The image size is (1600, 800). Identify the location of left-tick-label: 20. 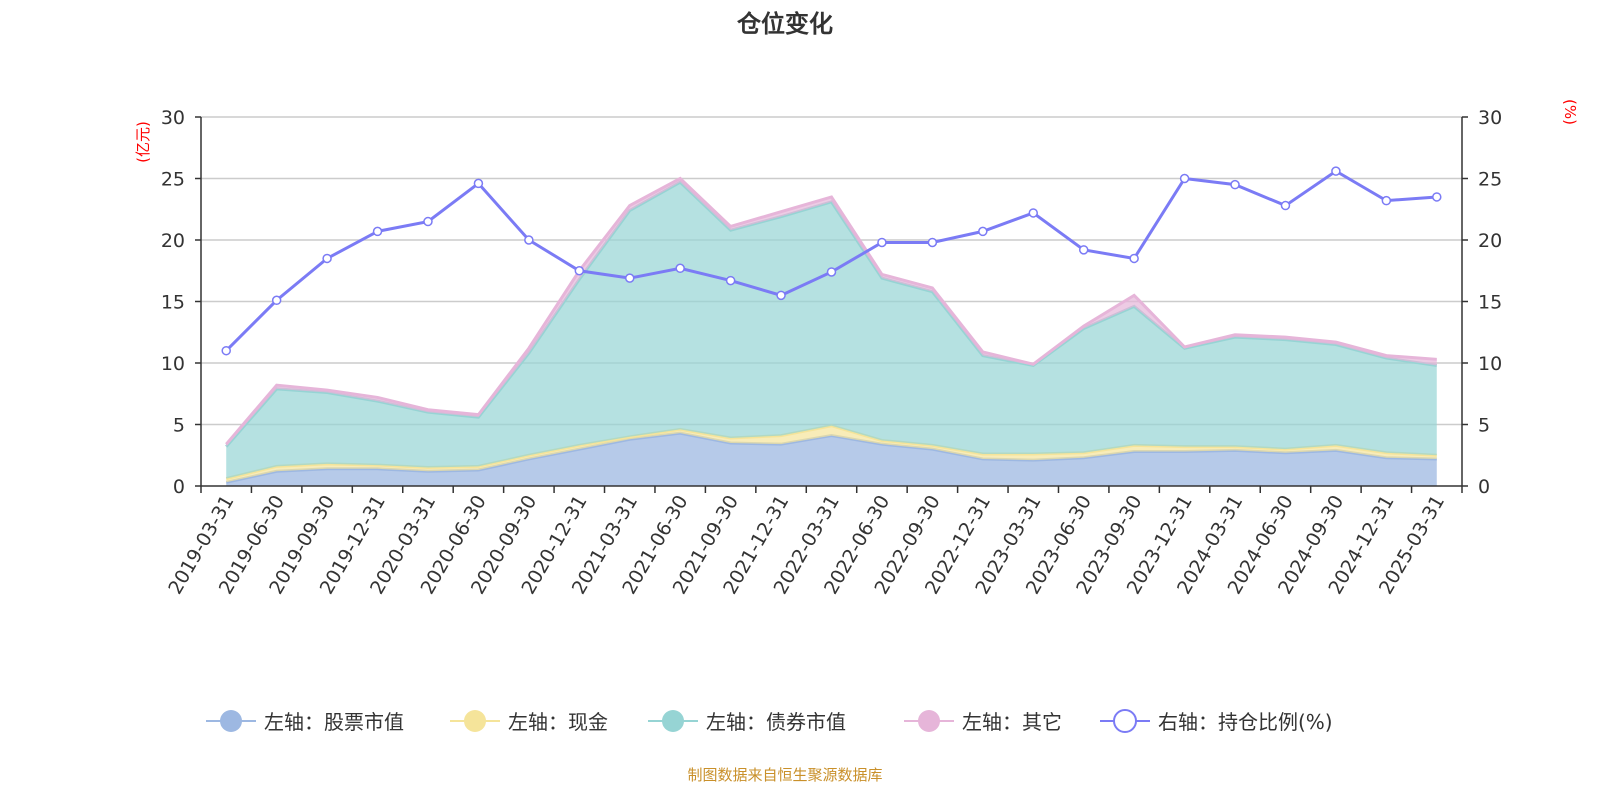
(173, 241).